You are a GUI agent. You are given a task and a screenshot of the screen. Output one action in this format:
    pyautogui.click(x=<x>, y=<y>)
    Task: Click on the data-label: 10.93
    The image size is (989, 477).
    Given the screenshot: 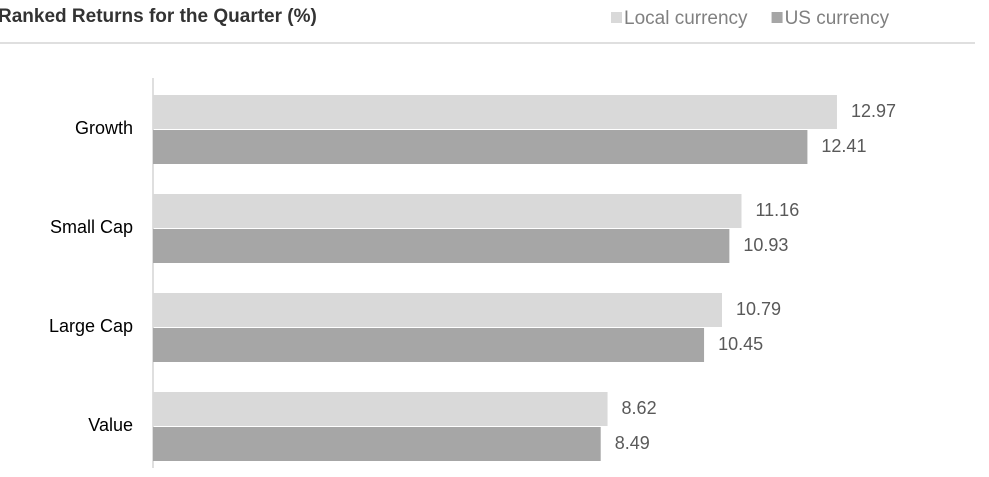 What is the action you would take?
    pyautogui.click(x=765, y=245)
    